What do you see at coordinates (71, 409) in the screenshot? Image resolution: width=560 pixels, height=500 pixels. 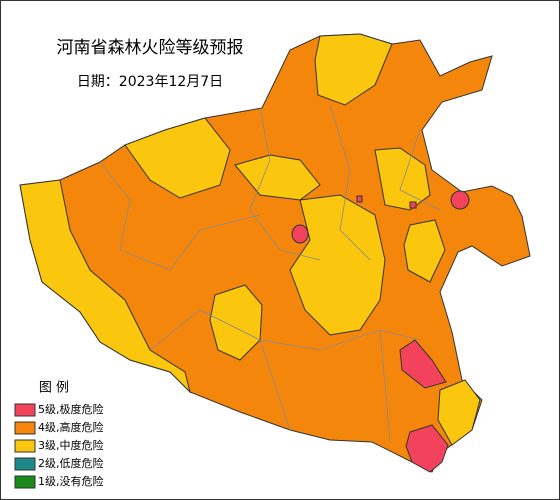 I see `legend-label: 5级,极度危险` at bounding box center [71, 409].